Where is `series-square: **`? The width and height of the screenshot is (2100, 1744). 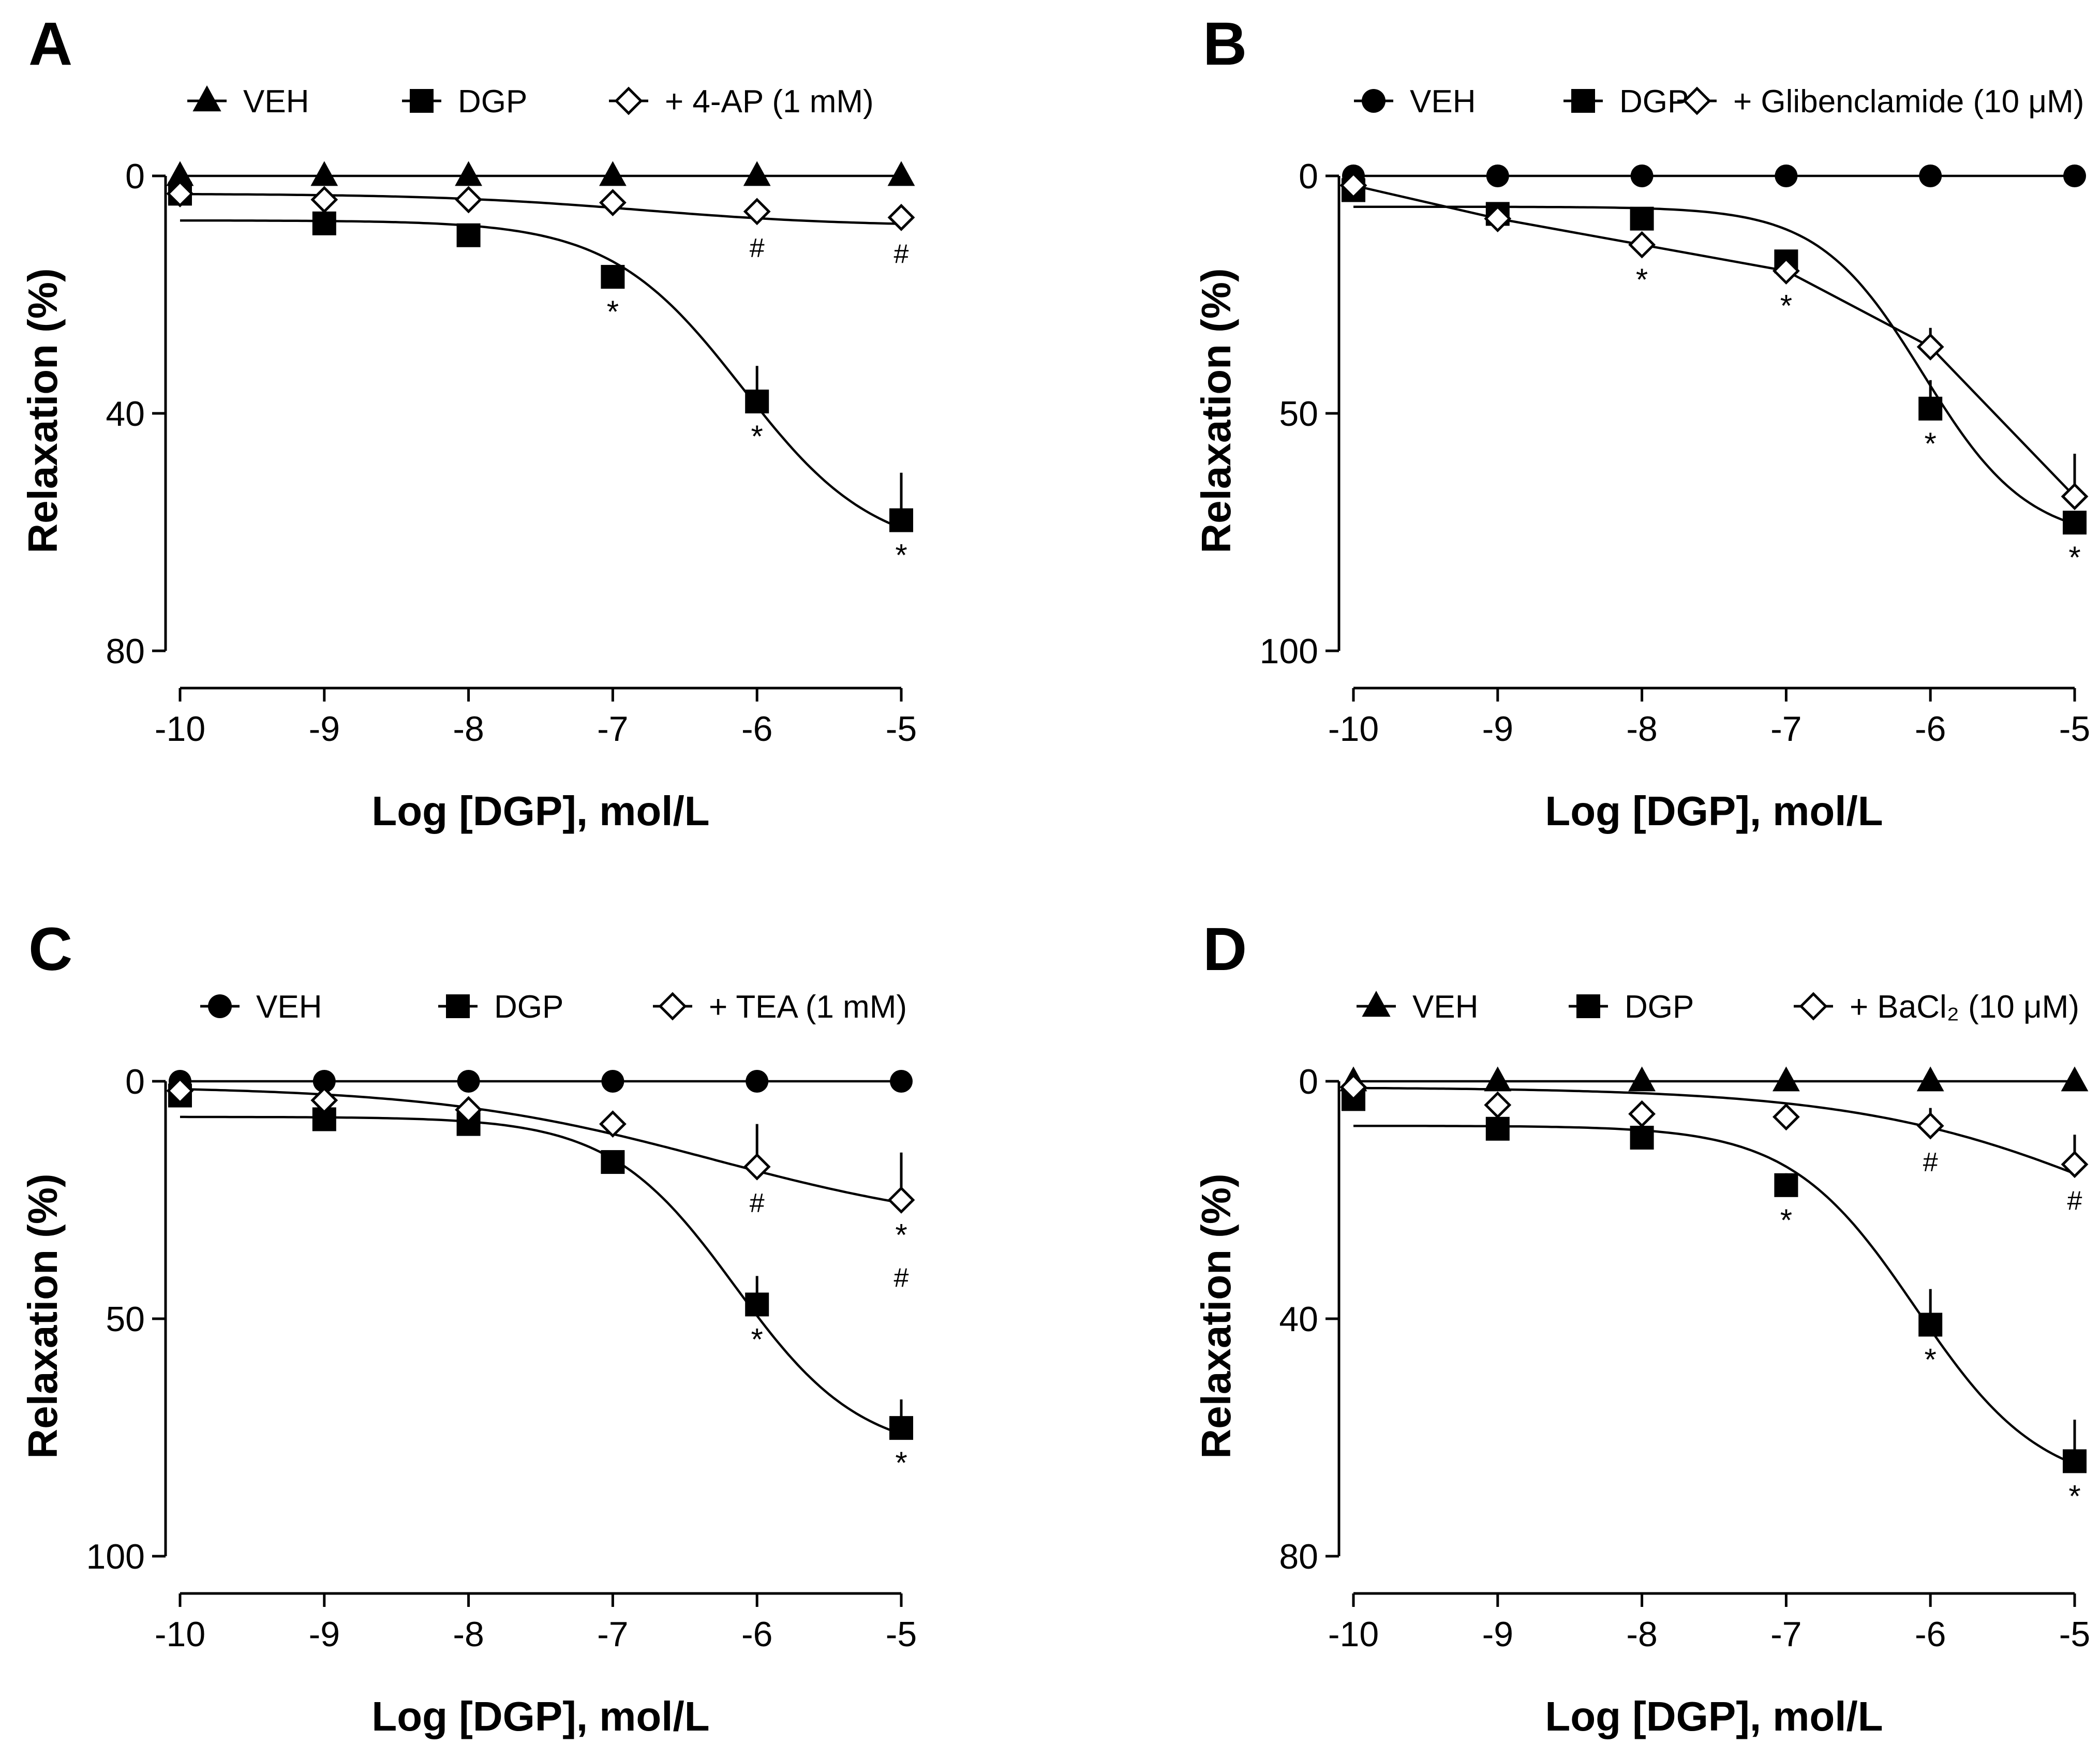 series-square: ** is located at coordinates (540, 1281).